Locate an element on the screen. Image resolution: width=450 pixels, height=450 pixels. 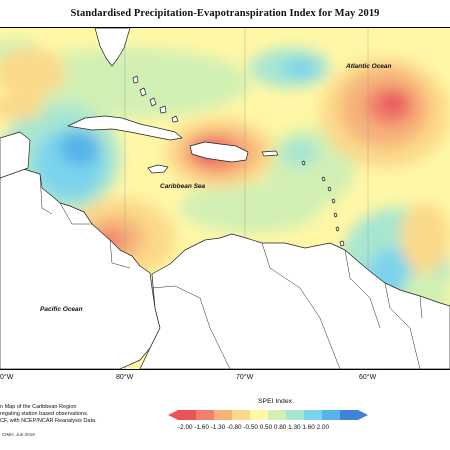
lesser-antilles-islands is located at coordinates (323, 203).